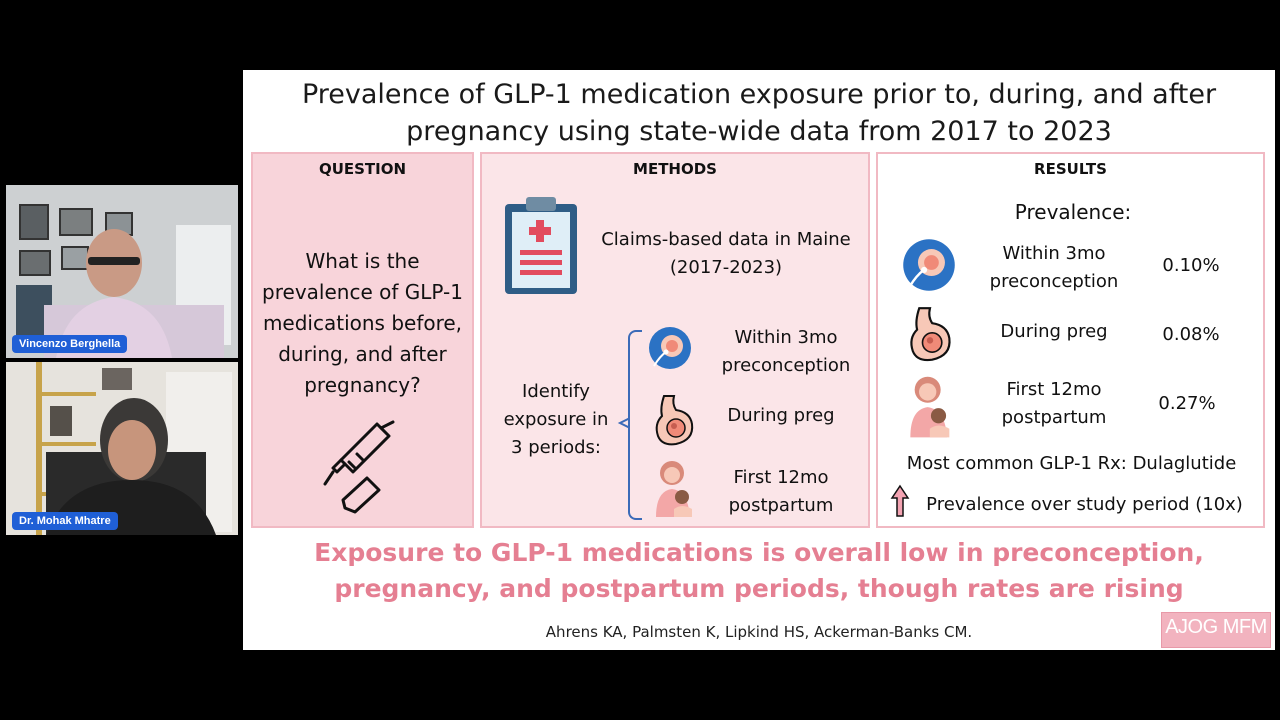 This screenshot has width=1280, height=720. Describe the element at coordinates (635, 425) in the screenshot. I see `bracket-icon` at that location.